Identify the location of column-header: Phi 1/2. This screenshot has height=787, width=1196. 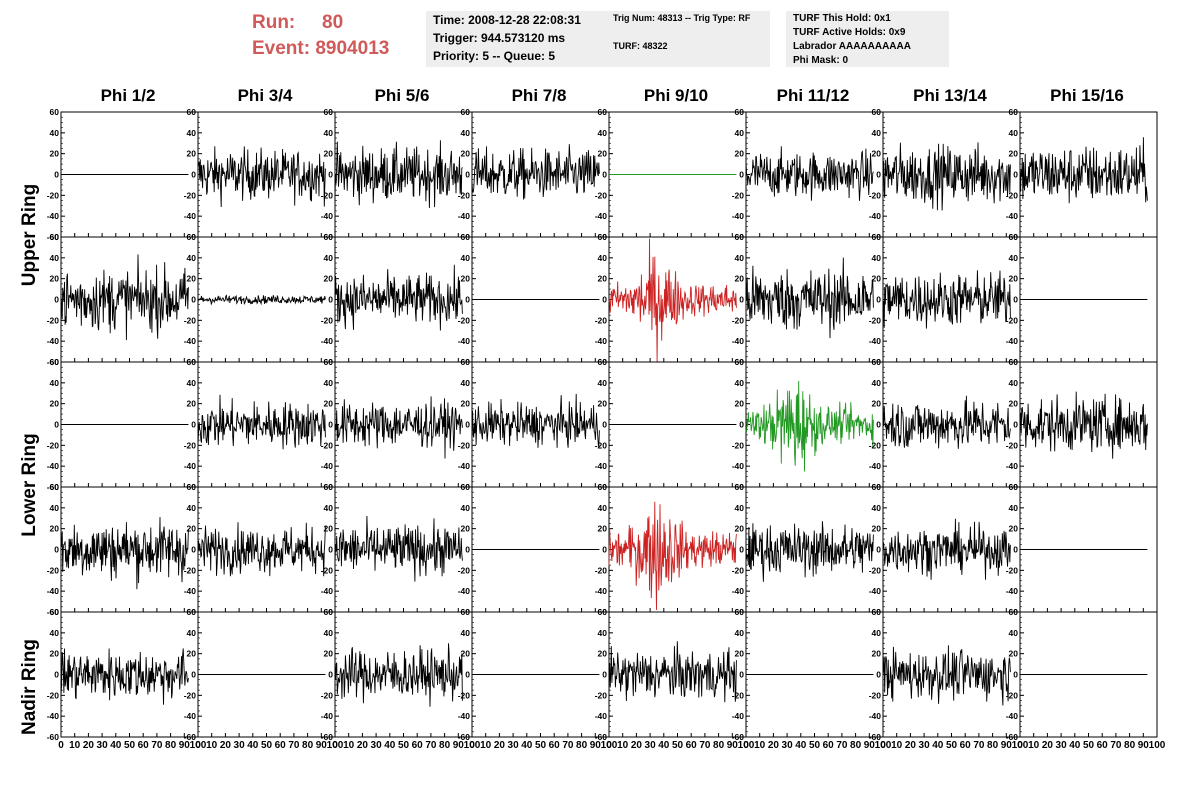
(128, 95).